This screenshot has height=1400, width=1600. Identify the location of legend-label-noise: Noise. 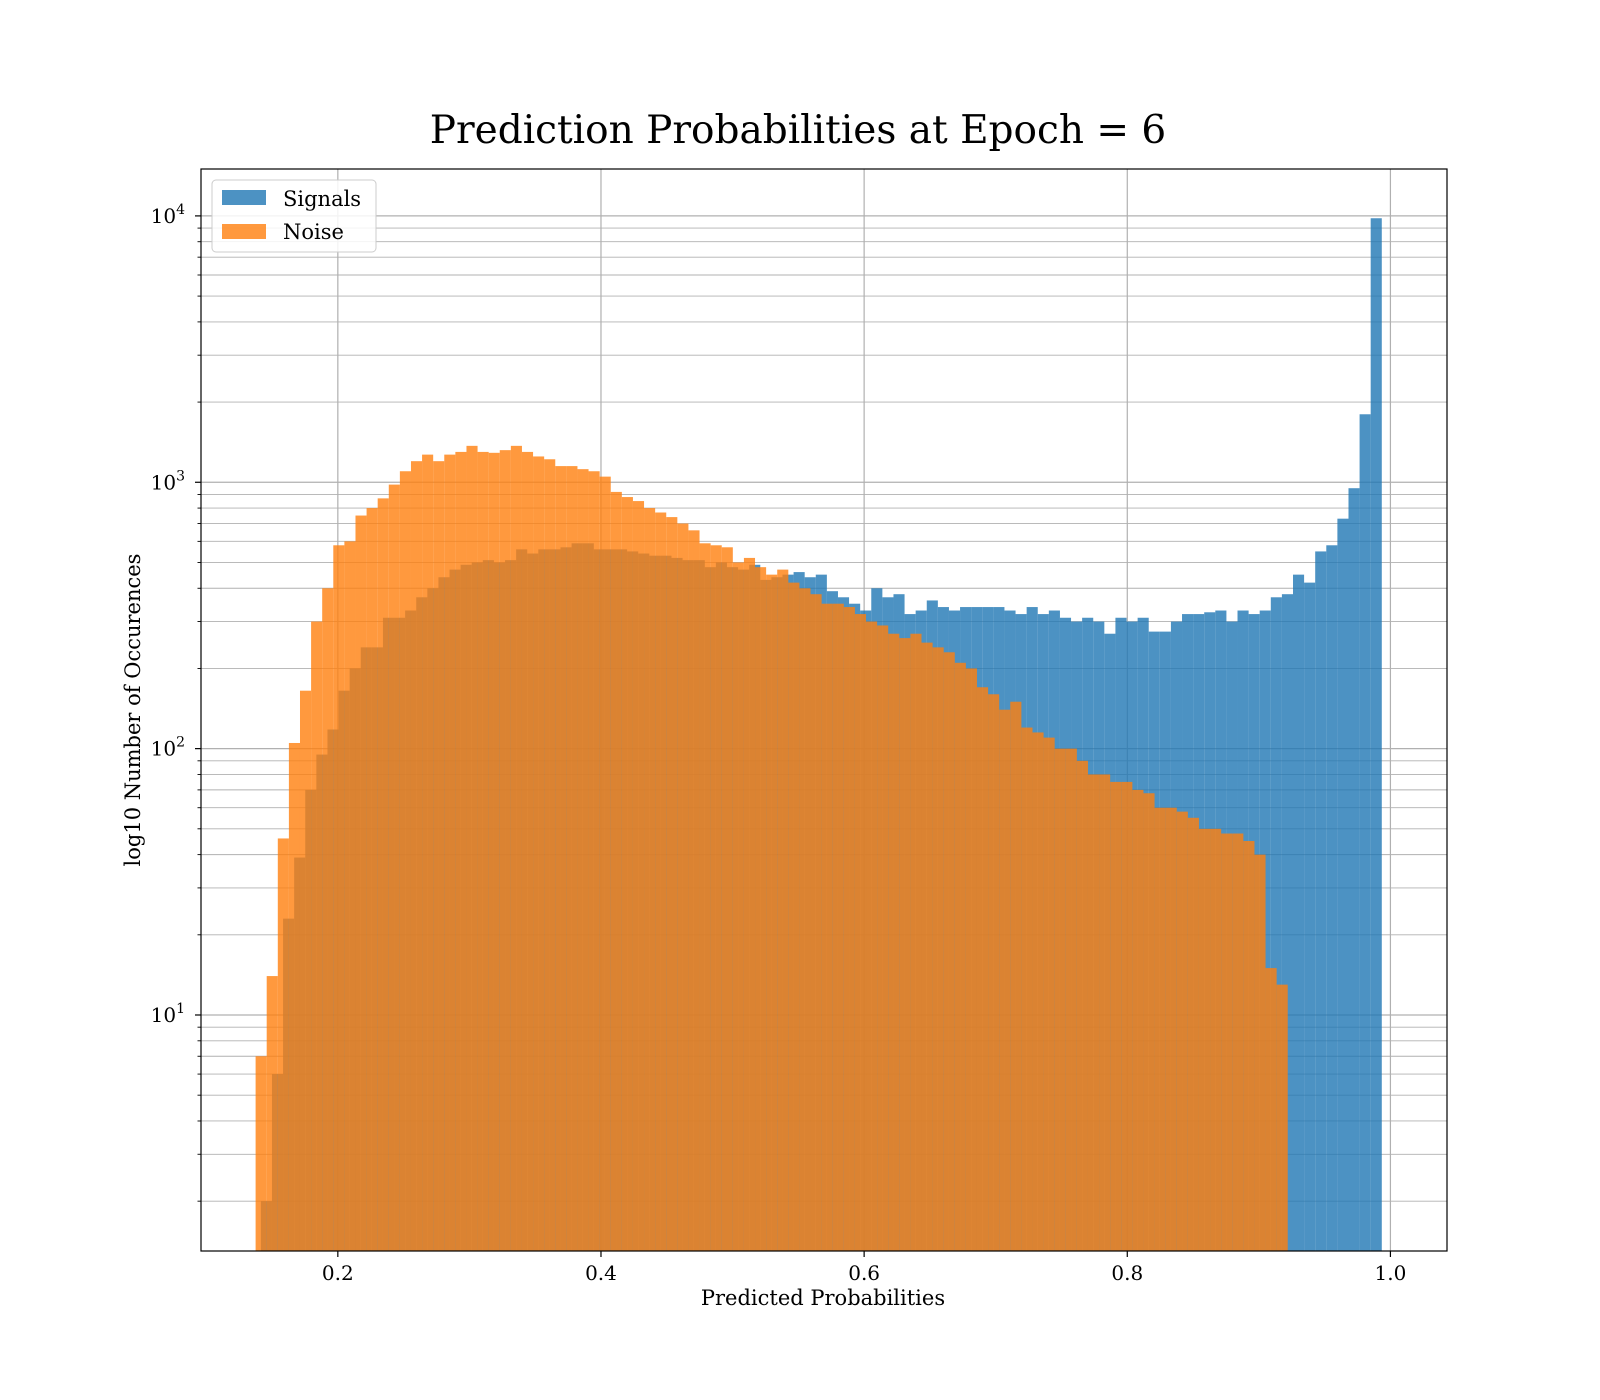
(313, 232).